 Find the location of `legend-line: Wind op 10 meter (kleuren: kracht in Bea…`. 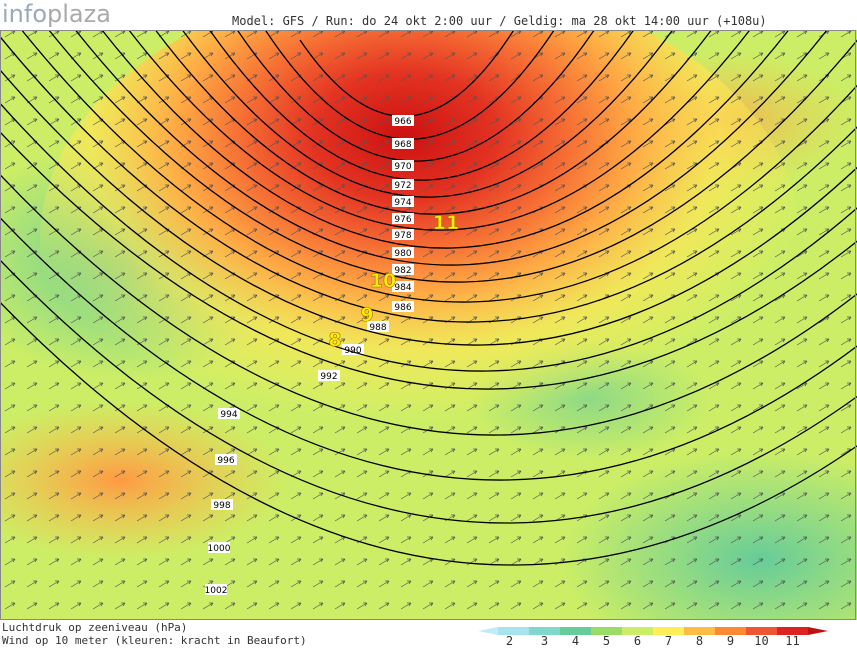

legend-line: Wind op 10 meter (kleuren: kracht in Bea… is located at coordinates (154, 640).